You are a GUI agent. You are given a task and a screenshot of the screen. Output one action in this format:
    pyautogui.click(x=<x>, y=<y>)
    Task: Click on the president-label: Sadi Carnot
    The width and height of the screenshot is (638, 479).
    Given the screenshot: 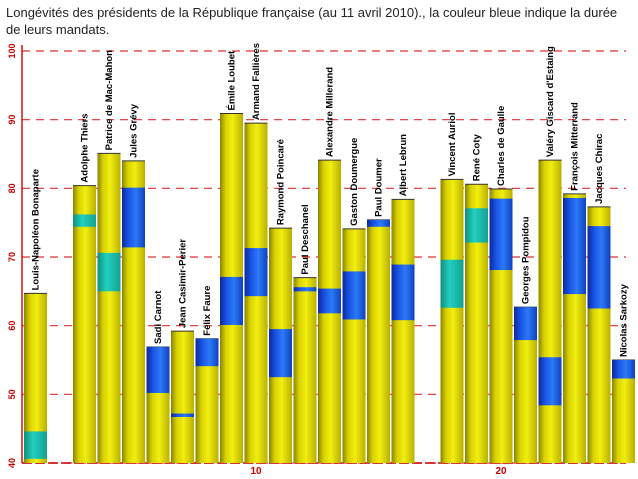 What is the action you would take?
    pyautogui.click(x=158, y=317)
    